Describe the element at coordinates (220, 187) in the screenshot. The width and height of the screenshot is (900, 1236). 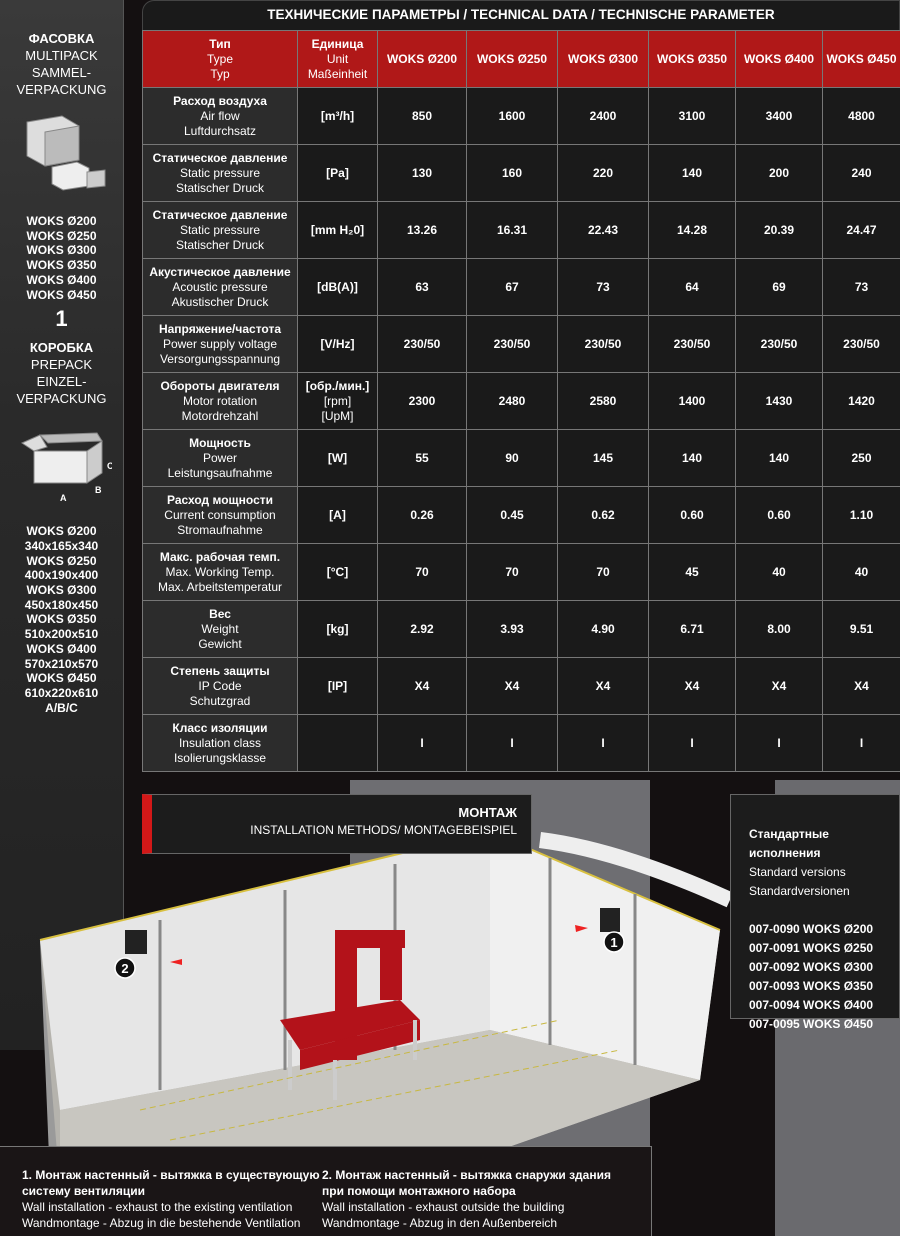
I see `parameter-name: Statischer Druck` at that location.